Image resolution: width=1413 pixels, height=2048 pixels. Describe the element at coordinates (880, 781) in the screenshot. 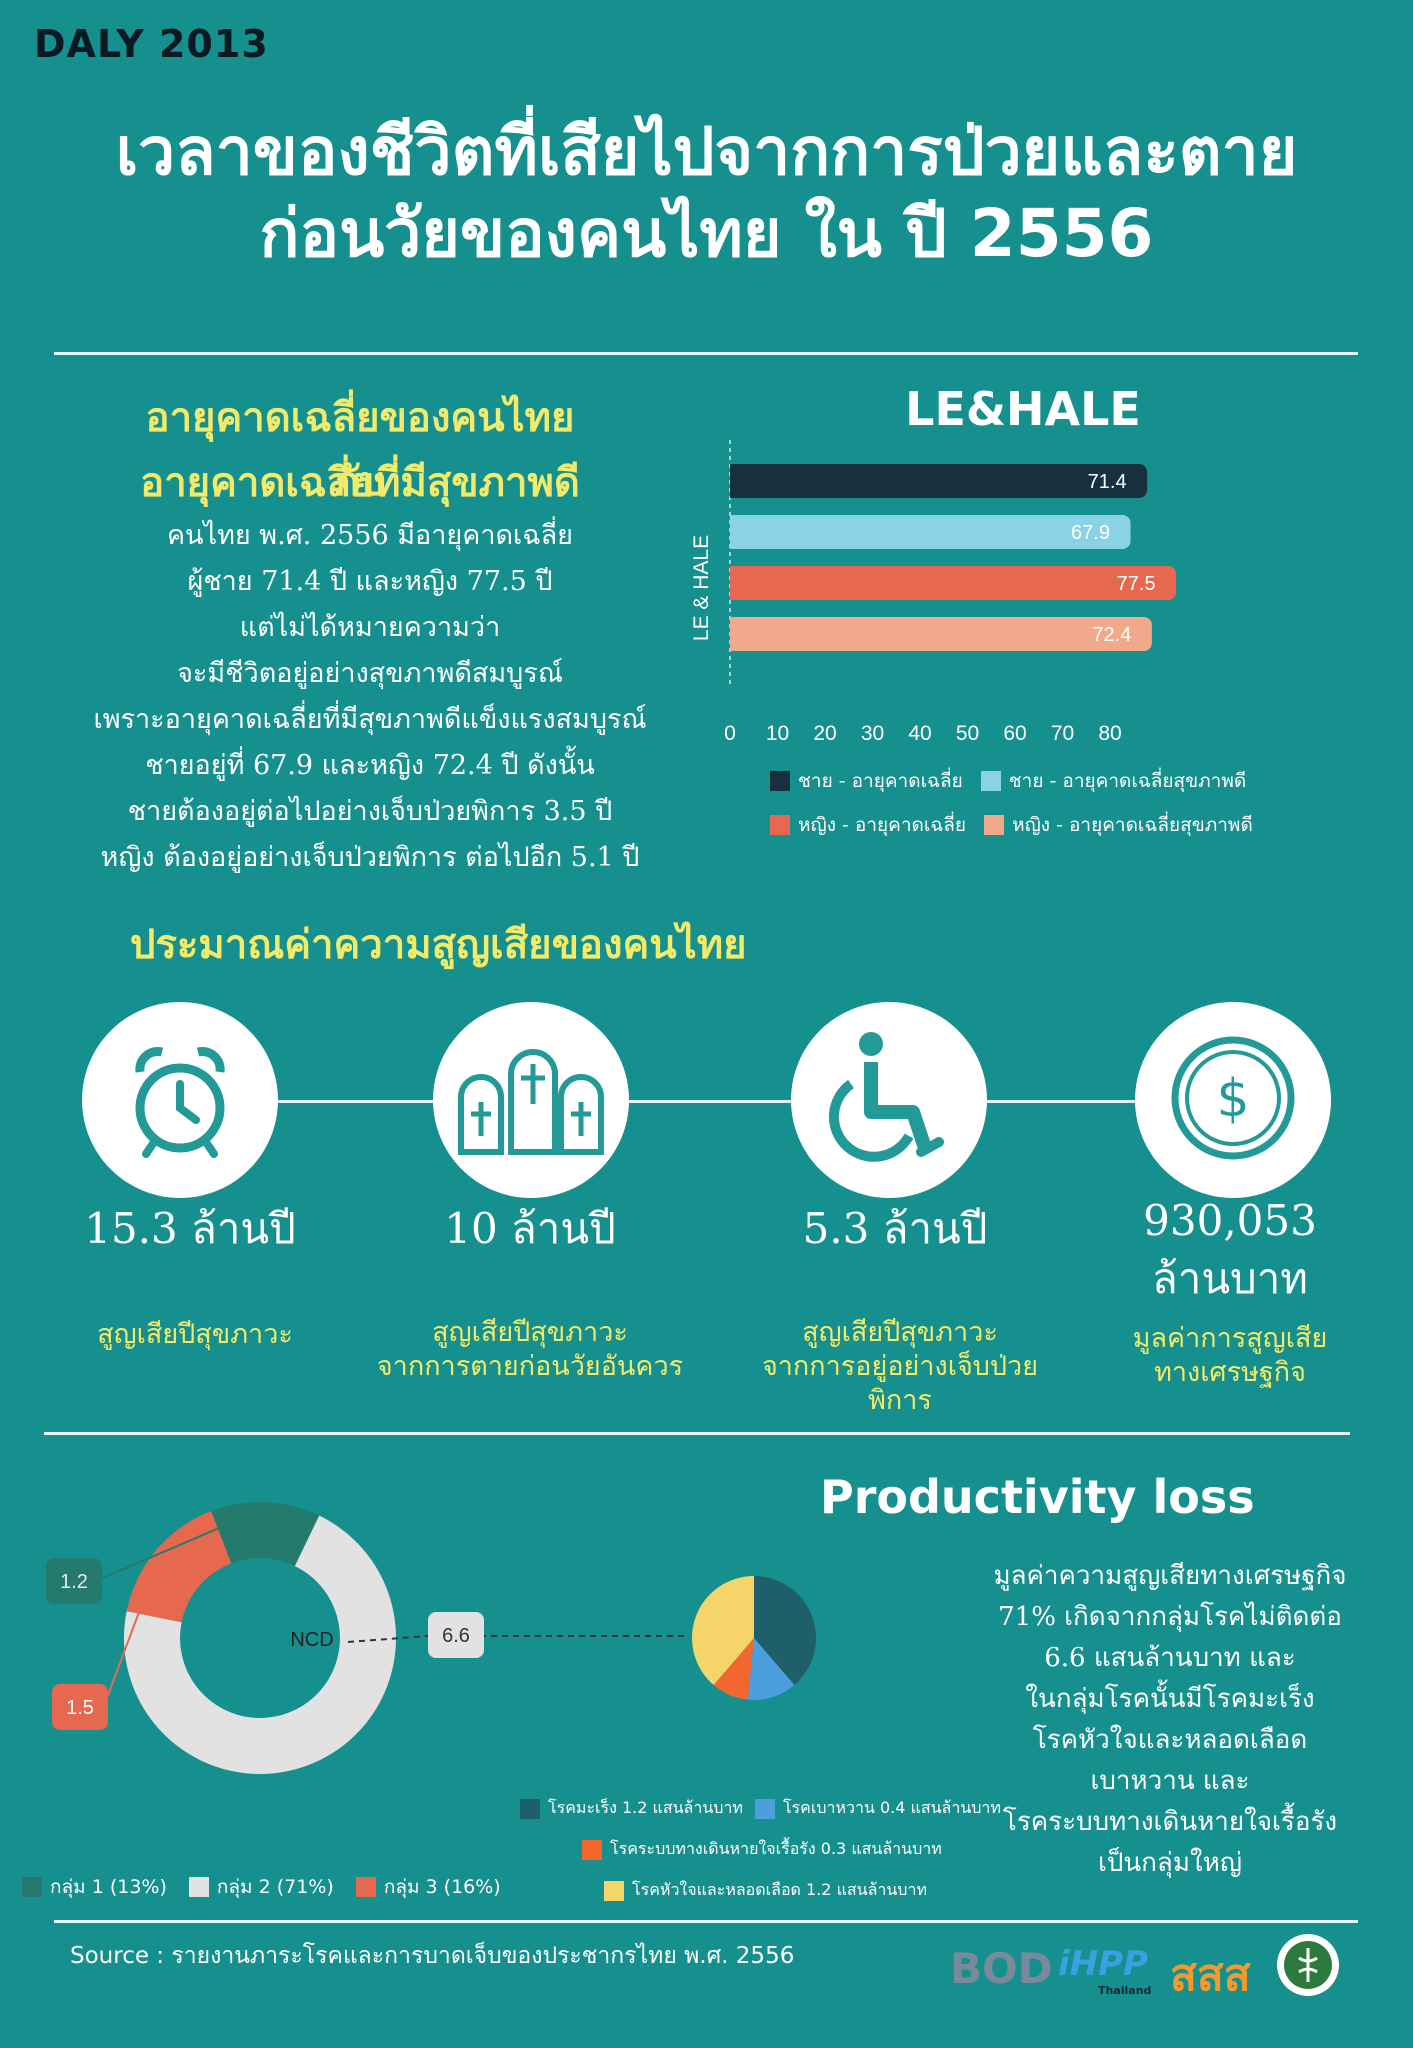

I see `legend-label: ชาย - อายุคาดเฉลี่ย` at that location.